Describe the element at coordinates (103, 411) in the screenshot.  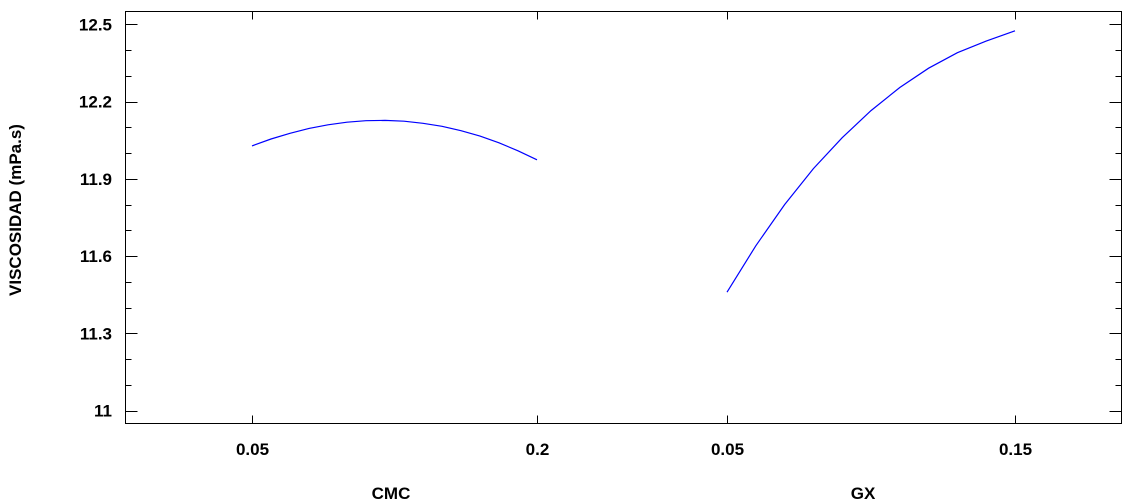
I see `y-tick-label: 11` at that location.